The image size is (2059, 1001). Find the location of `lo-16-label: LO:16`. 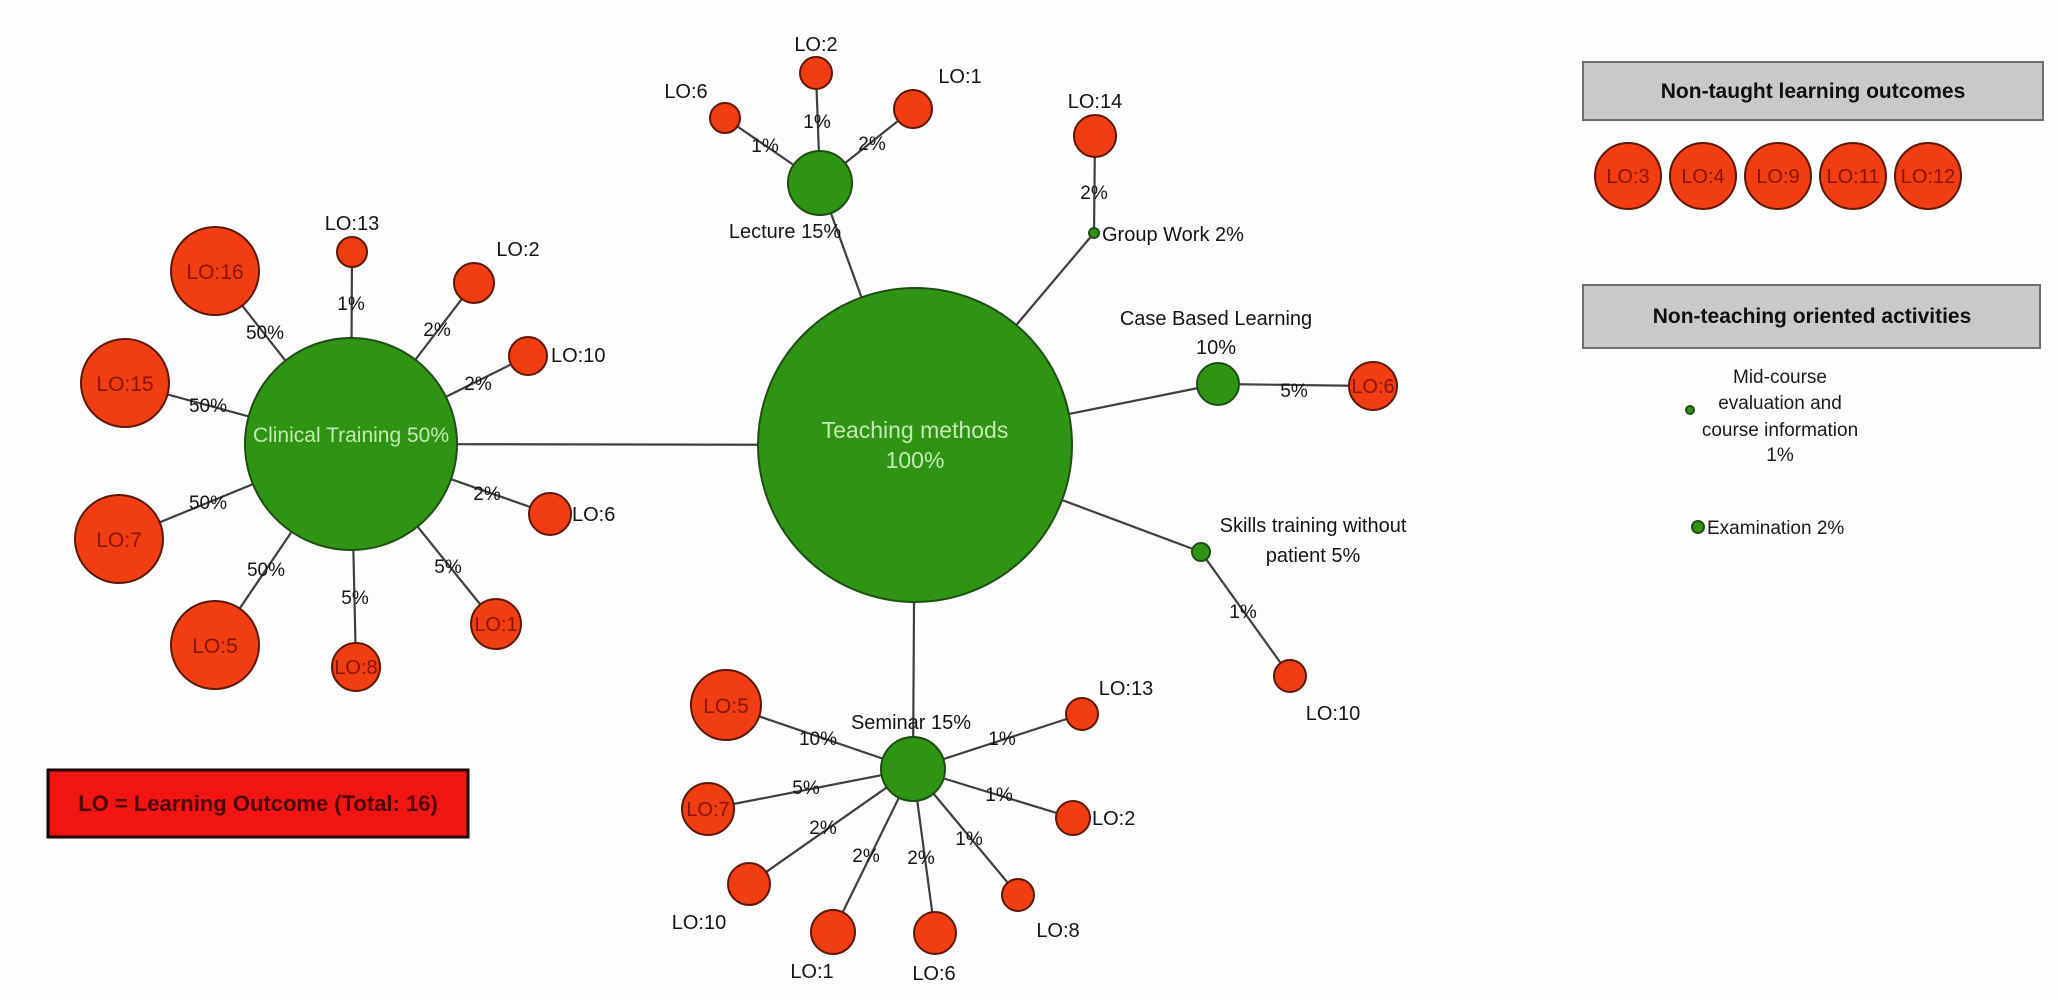

lo-16-label: LO:16 is located at coordinates (214, 272).